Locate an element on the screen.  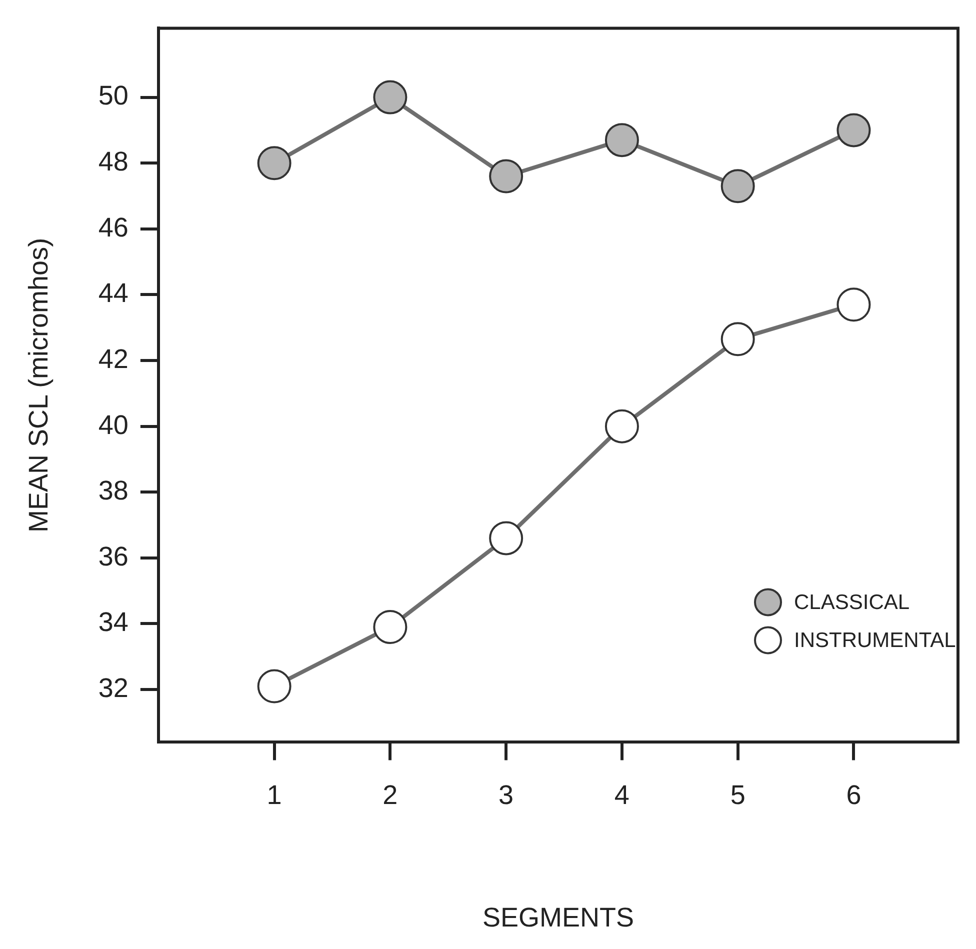
x-tick-label: 2 is located at coordinates (390, 795).